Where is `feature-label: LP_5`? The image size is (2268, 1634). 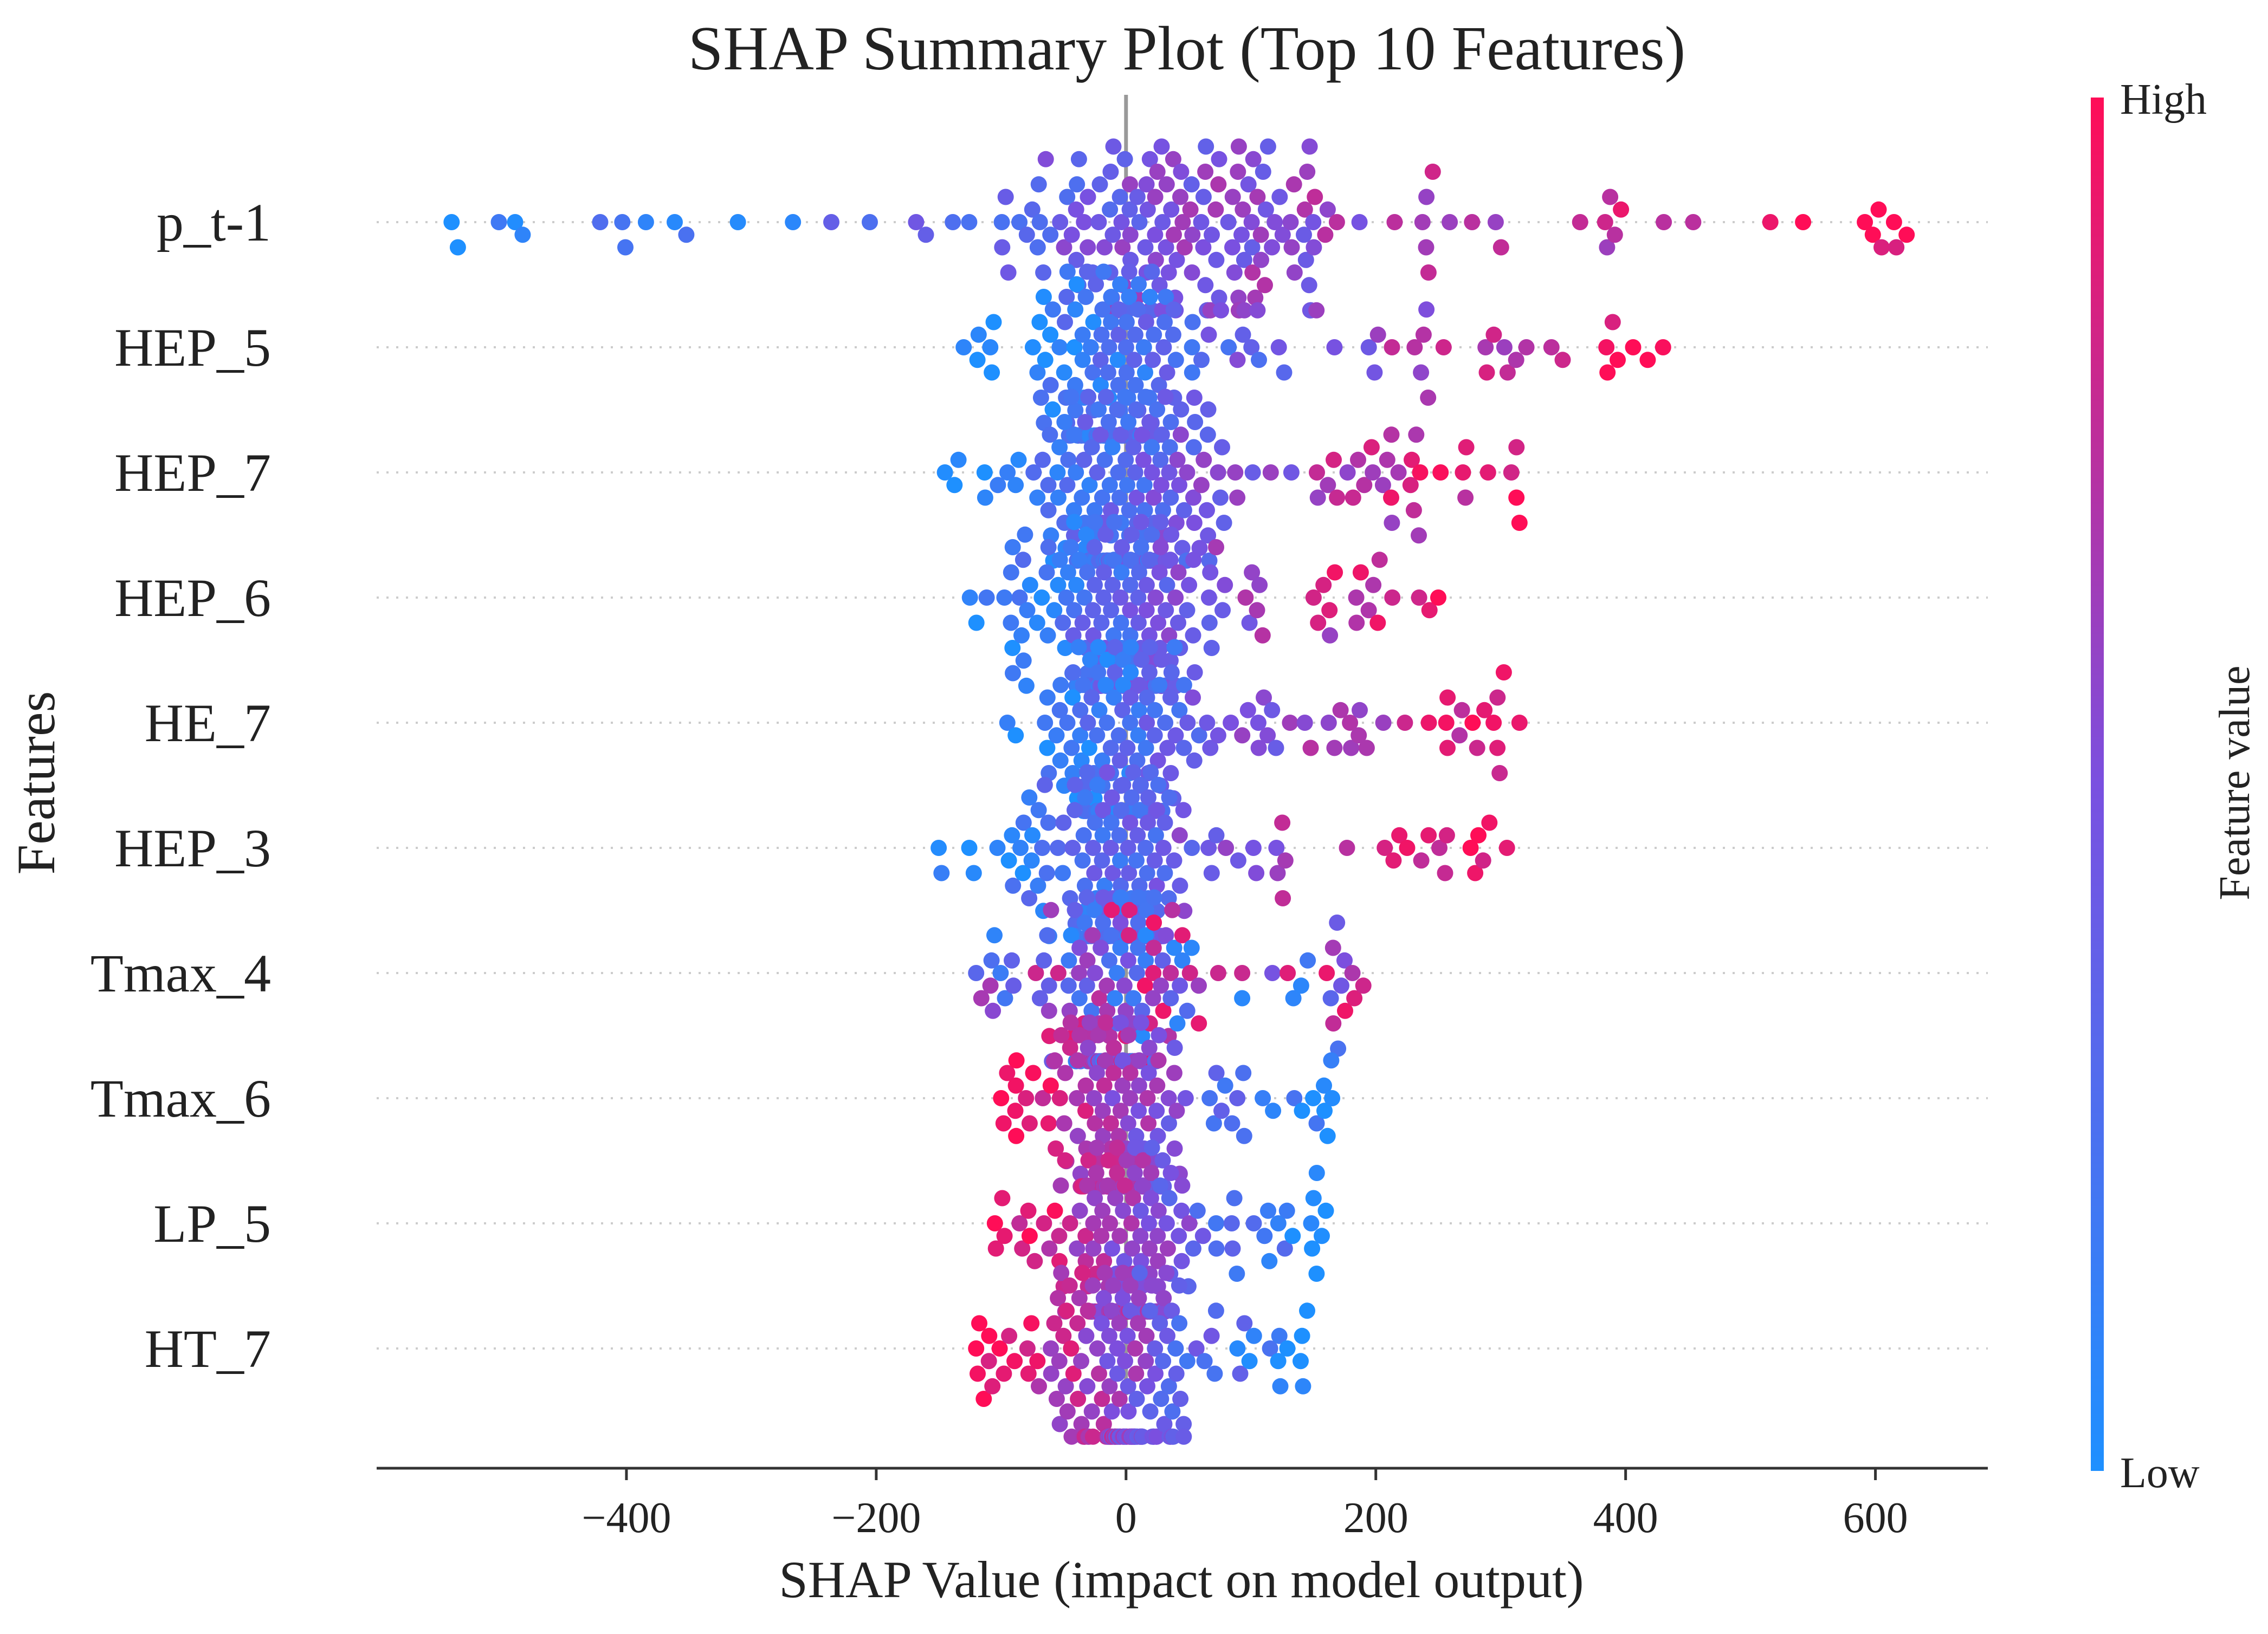 feature-label: LP_5 is located at coordinates (212, 1224).